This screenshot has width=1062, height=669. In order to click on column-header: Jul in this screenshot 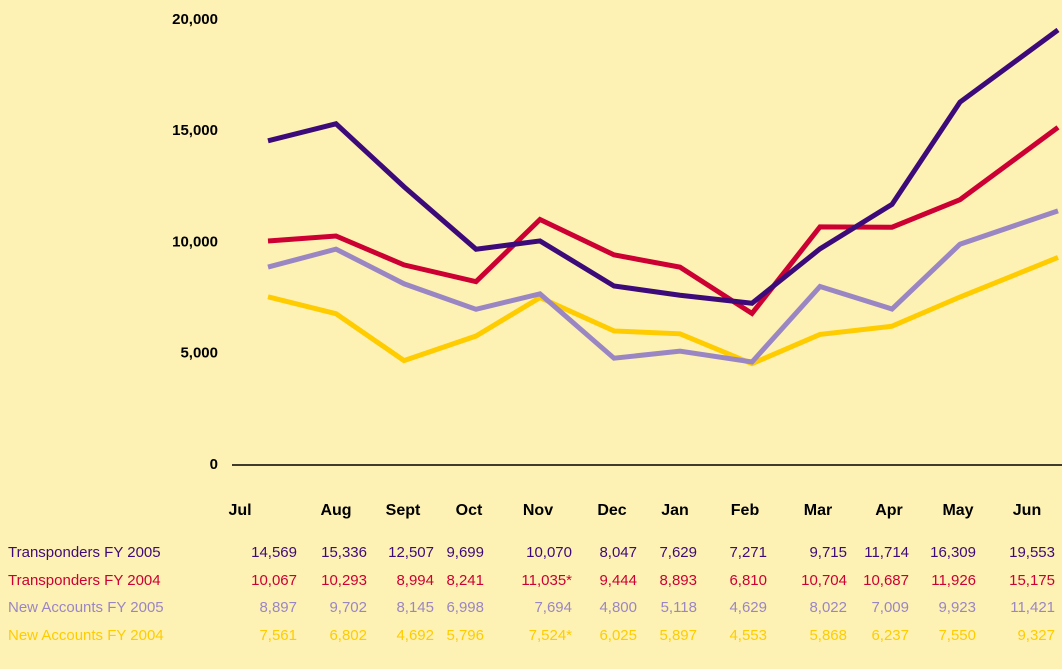, I will do `click(239, 510)`.